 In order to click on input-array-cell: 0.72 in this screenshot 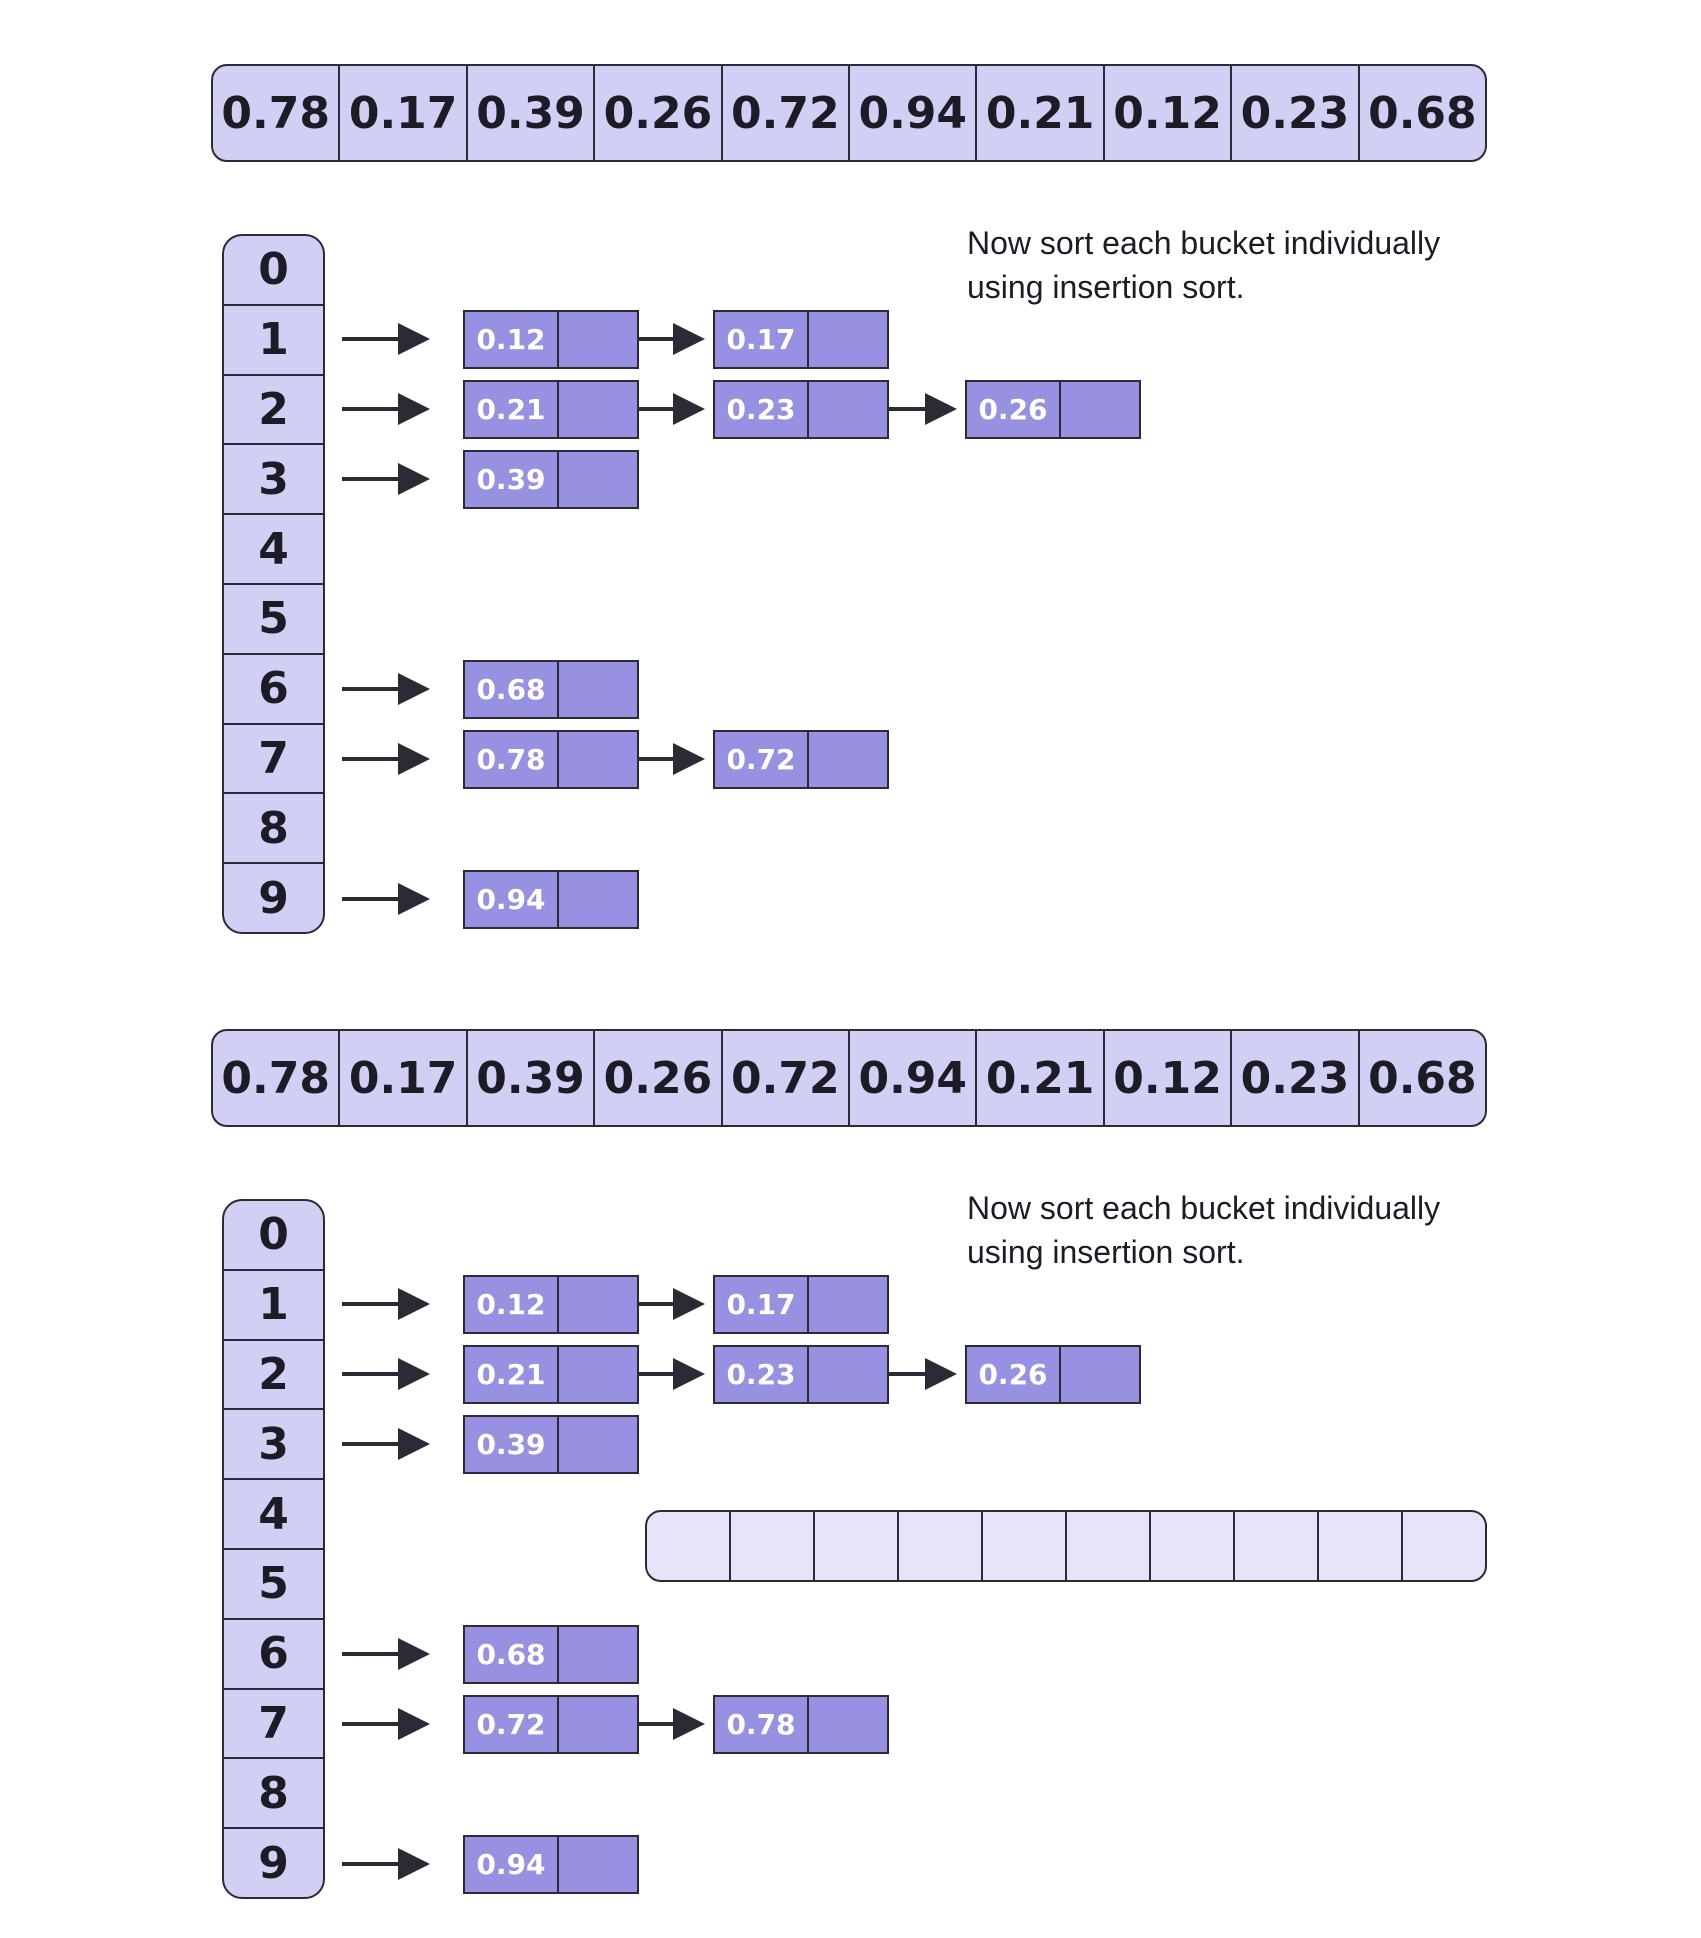, I will do `click(784, 1078)`.